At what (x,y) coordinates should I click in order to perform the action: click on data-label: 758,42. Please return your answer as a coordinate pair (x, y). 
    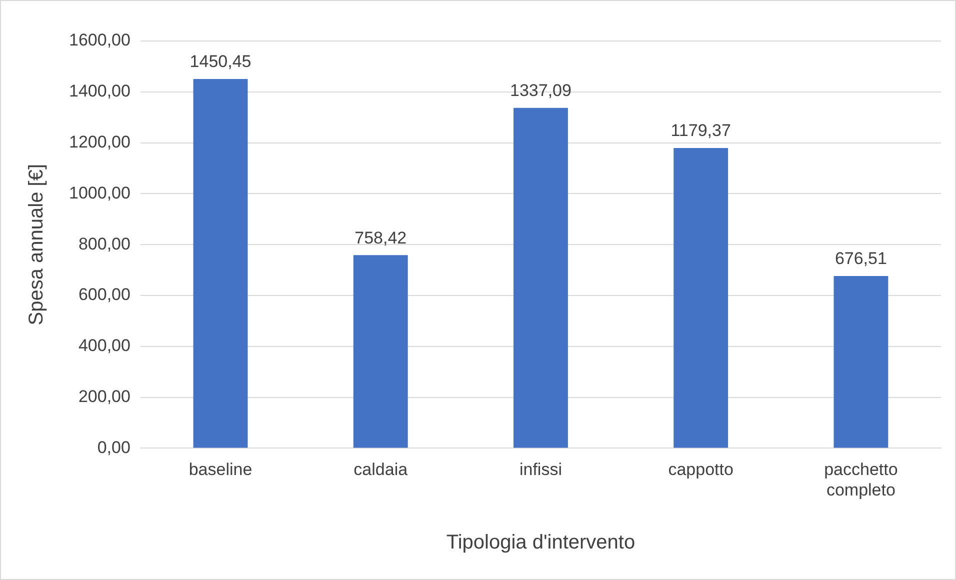
    Looking at the image, I should click on (380, 238).